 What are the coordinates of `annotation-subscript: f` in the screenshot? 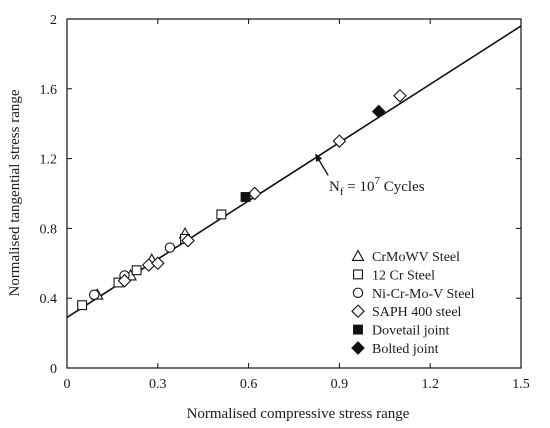 It's located at (342, 192).